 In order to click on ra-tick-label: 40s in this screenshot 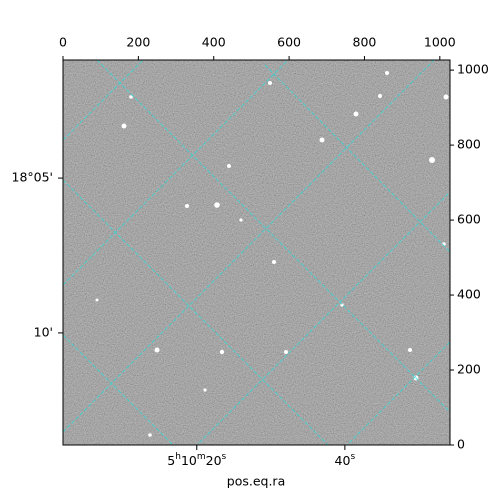, I will do `click(345, 460)`.